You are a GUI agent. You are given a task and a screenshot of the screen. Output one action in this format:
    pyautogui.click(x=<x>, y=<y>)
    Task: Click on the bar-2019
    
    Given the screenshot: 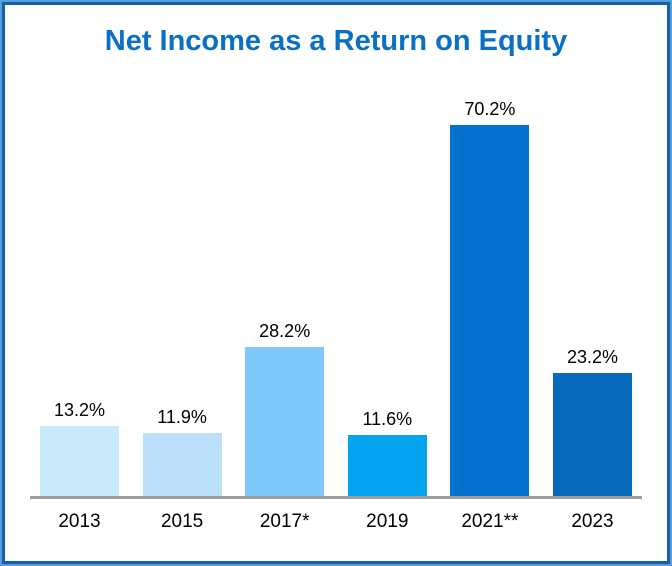 What is the action you would take?
    pyautogui.click(x=387, y=465)
    